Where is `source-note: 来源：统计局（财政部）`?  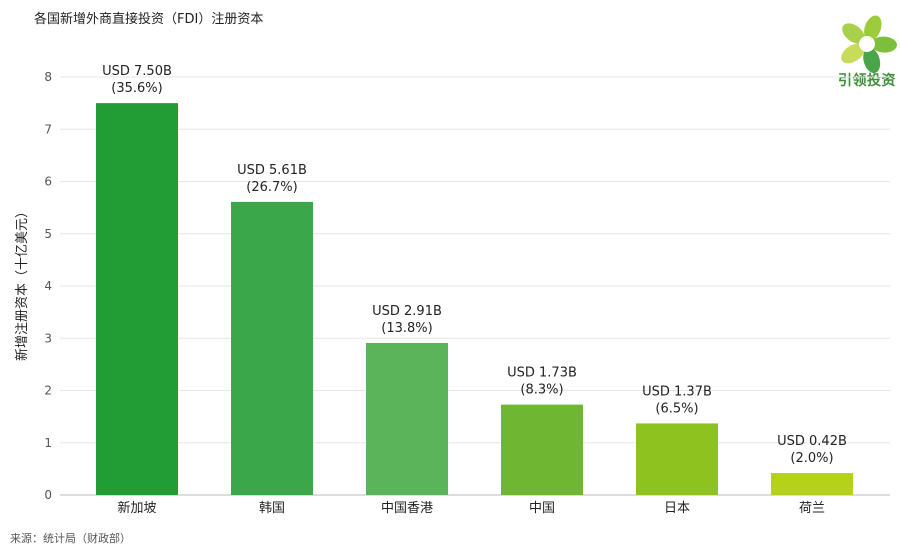
source-note: 来源：统计局（财政部） is located at coordinates (70, 538).